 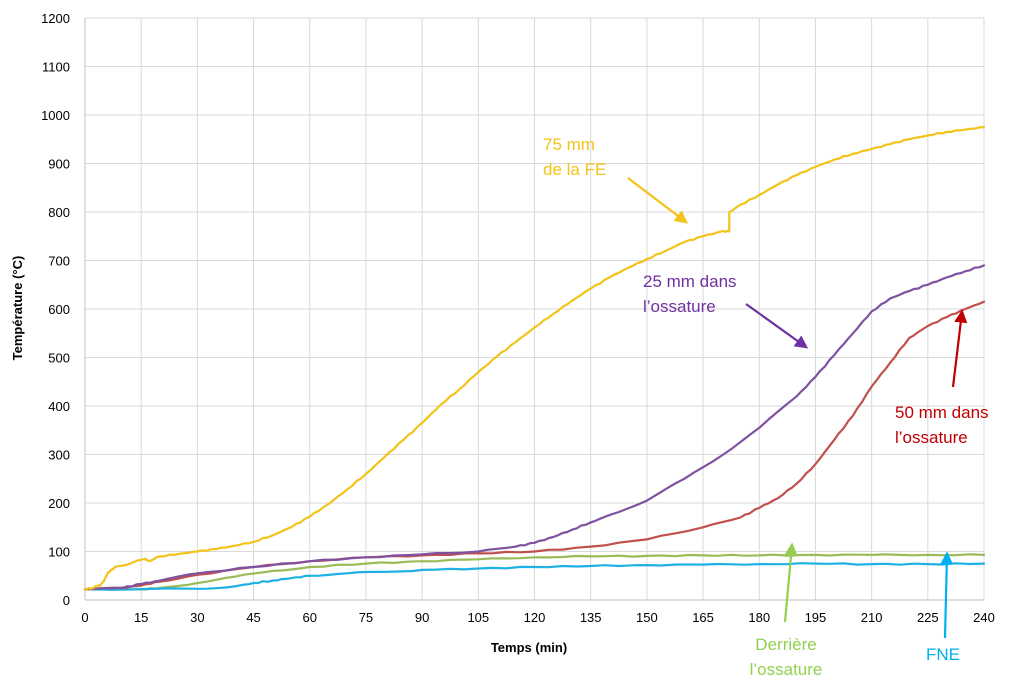 I want to click on y-tick-label: 400, so click(x=59, y=406).